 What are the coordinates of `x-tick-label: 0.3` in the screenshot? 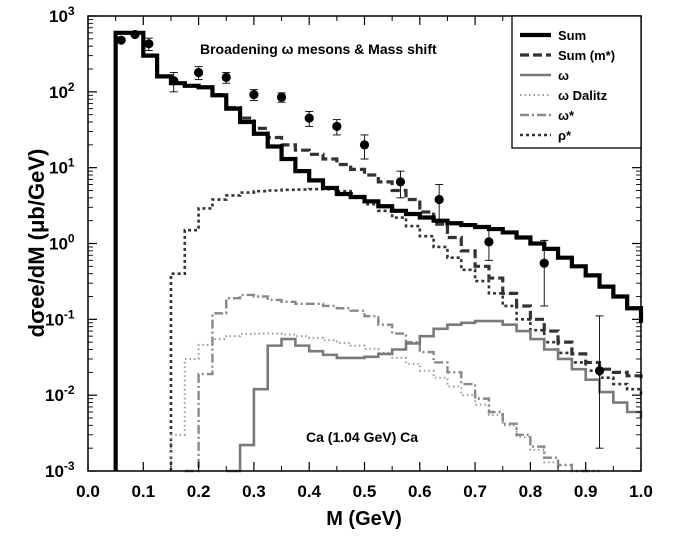 It's located at (254, 491).